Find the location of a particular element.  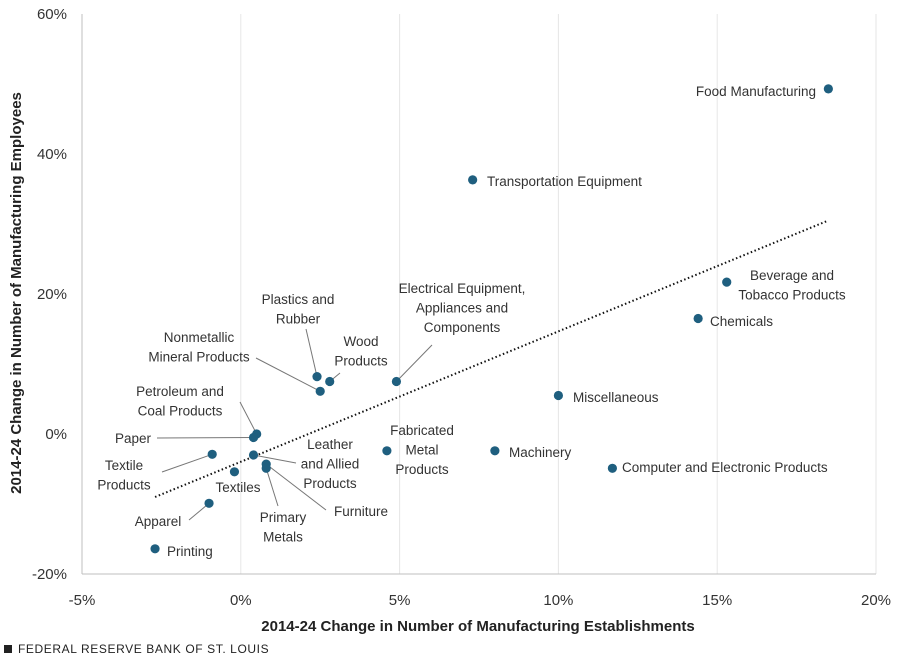

point-label: Chemicals is located at coordinates (741, 321).